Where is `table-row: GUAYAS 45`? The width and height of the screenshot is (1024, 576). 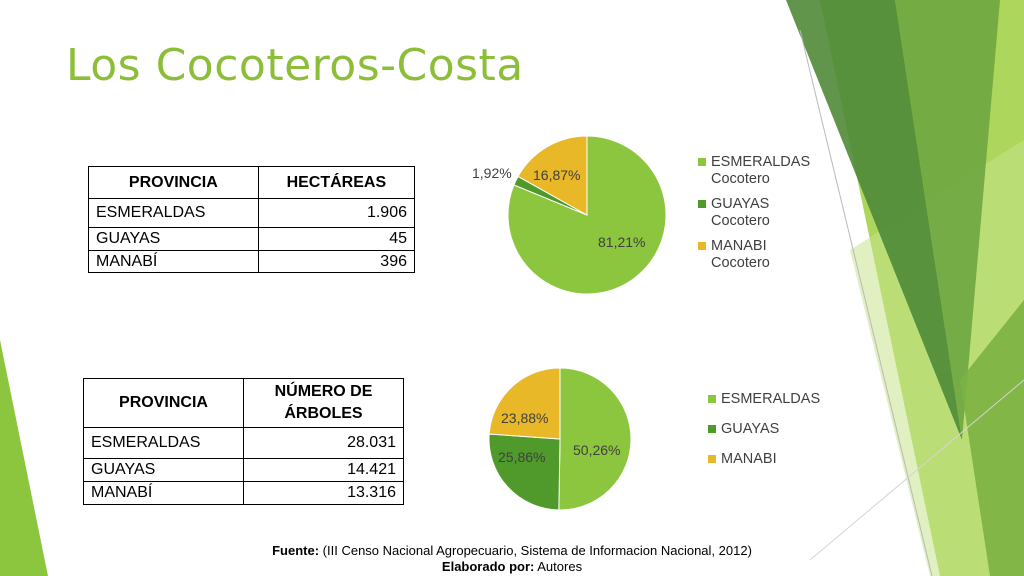
table-row: GUAYAS 45 is located at coordinates (252, 239).